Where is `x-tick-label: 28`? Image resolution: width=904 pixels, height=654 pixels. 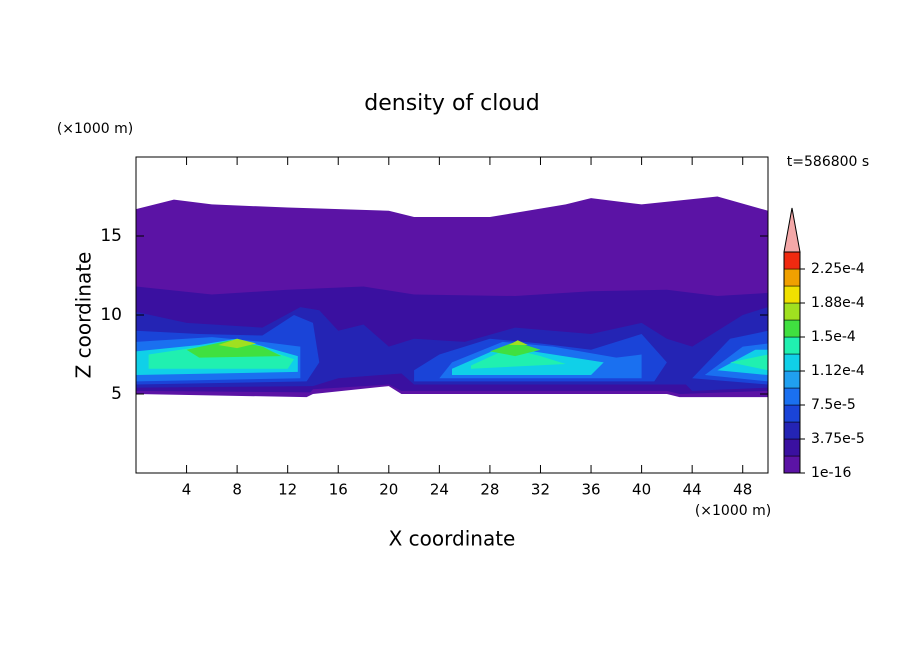 x-tick-label: 28 is located at coordinates (489, 490).